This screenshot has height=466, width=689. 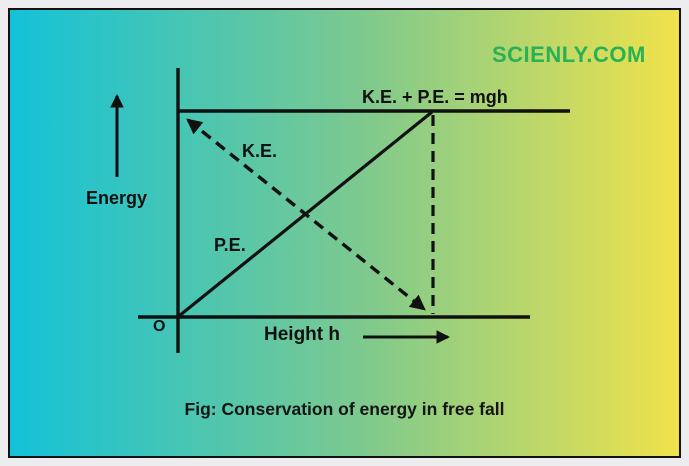 What do you see at coordinates (344, 409) in the screenshot?
I see `figure-caption: Fig: Conservation of energy in free fall` at bounding box center [344, 409].